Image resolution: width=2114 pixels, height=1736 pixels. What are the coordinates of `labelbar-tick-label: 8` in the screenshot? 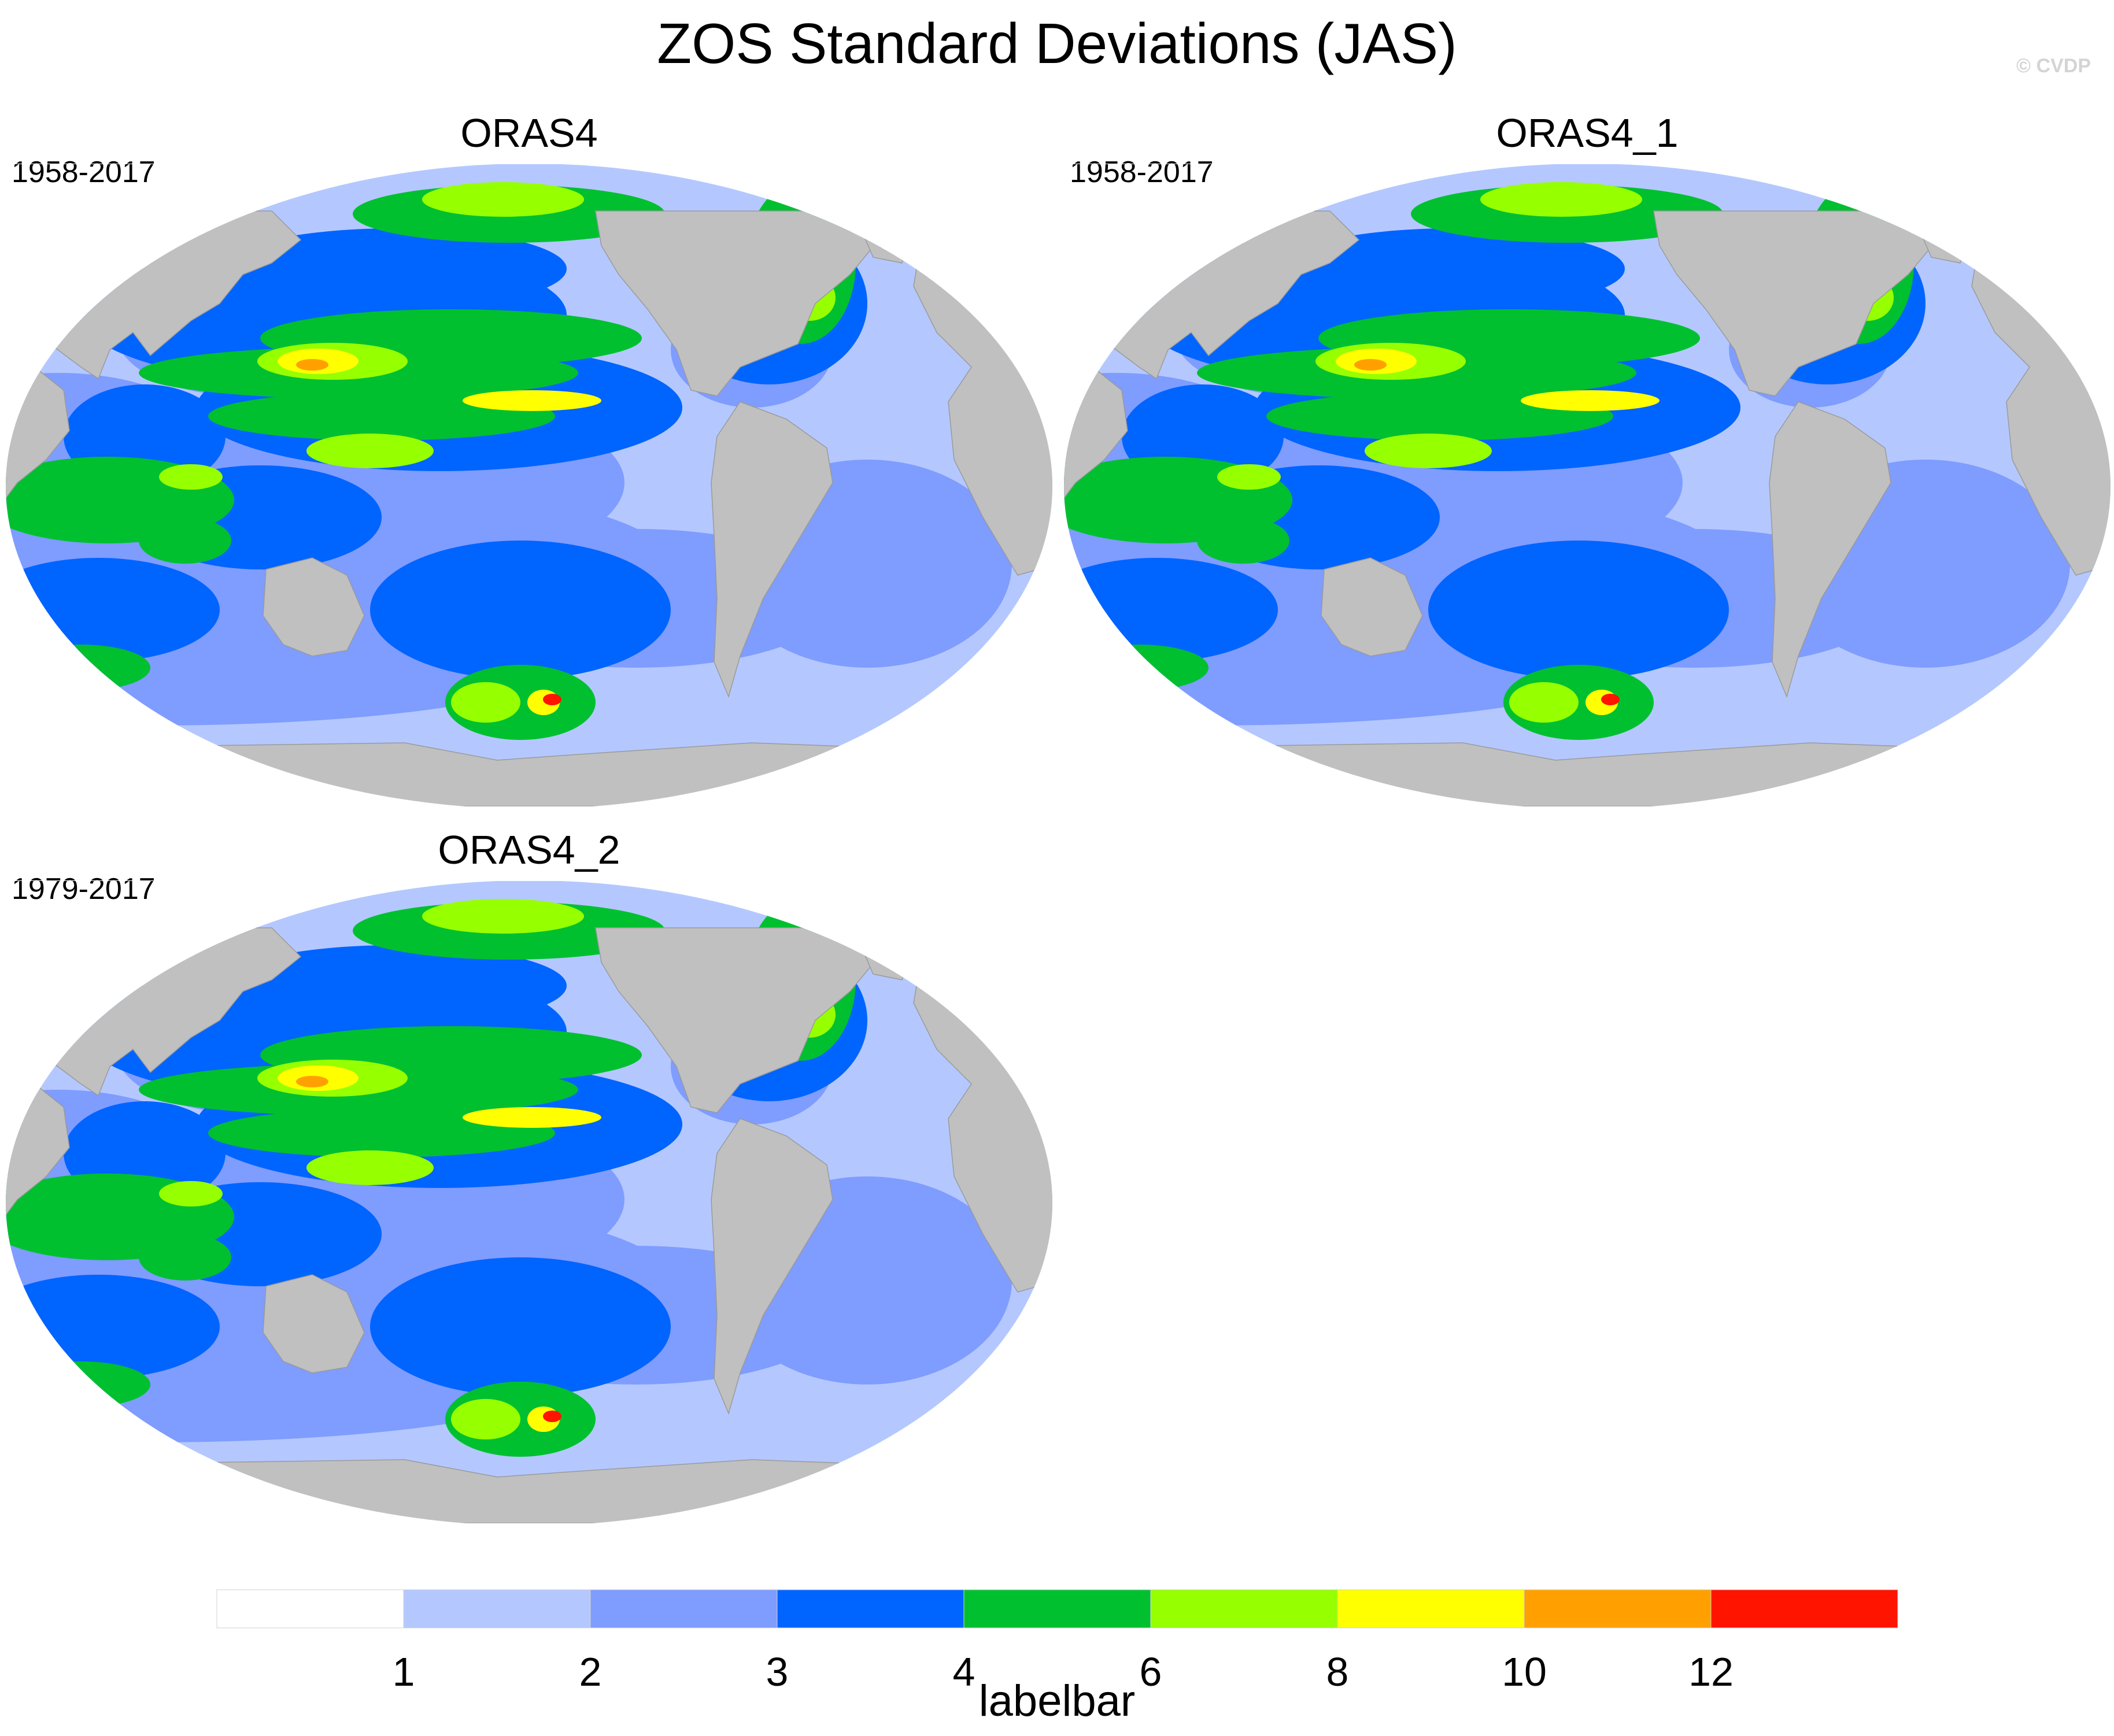 It's located at (1337, 1671).